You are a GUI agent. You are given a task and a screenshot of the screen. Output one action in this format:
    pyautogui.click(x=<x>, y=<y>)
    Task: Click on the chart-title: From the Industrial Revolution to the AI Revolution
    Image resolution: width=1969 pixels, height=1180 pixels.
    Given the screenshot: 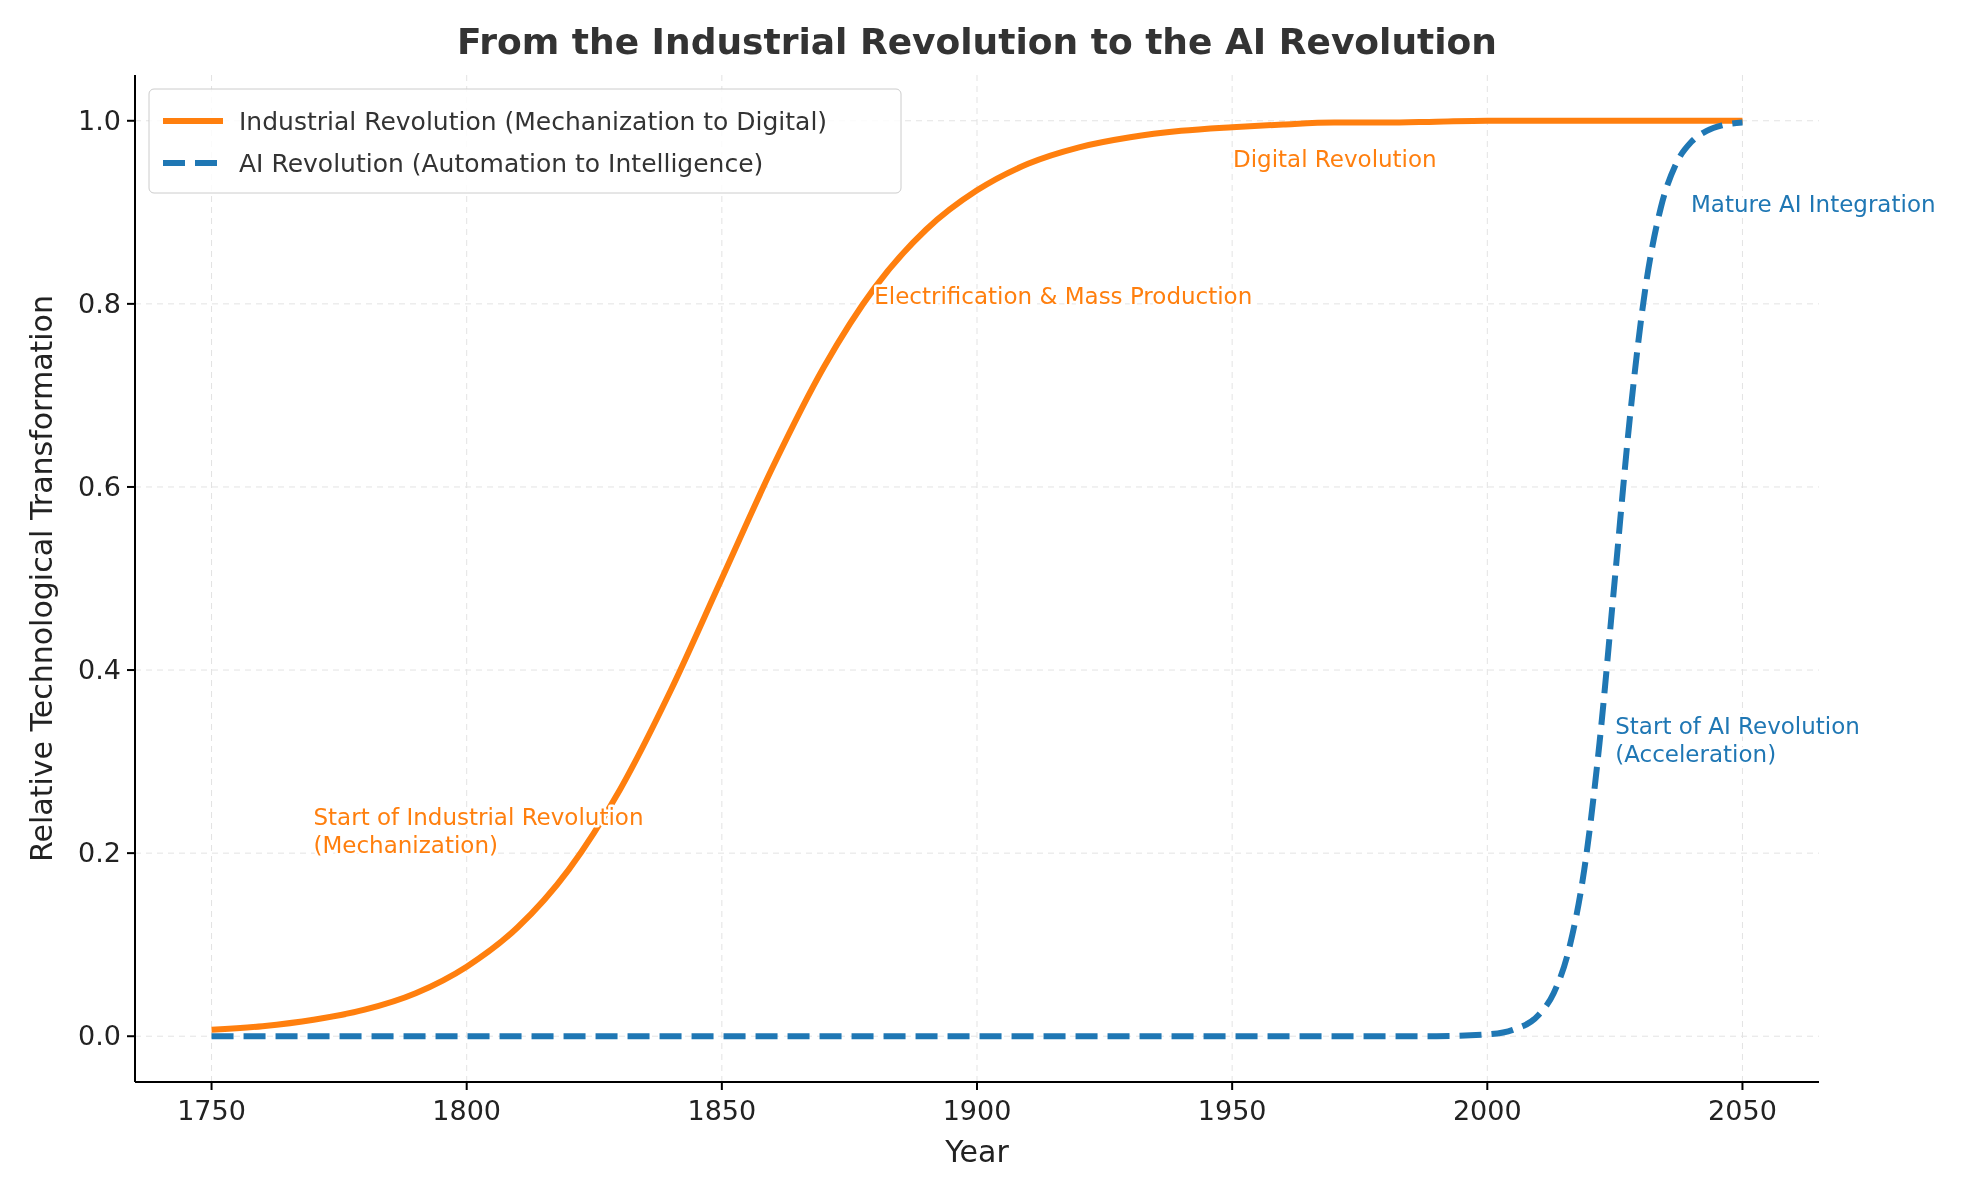 What is the action you would take?
    pyautogui.click(x=977, y=41)
    